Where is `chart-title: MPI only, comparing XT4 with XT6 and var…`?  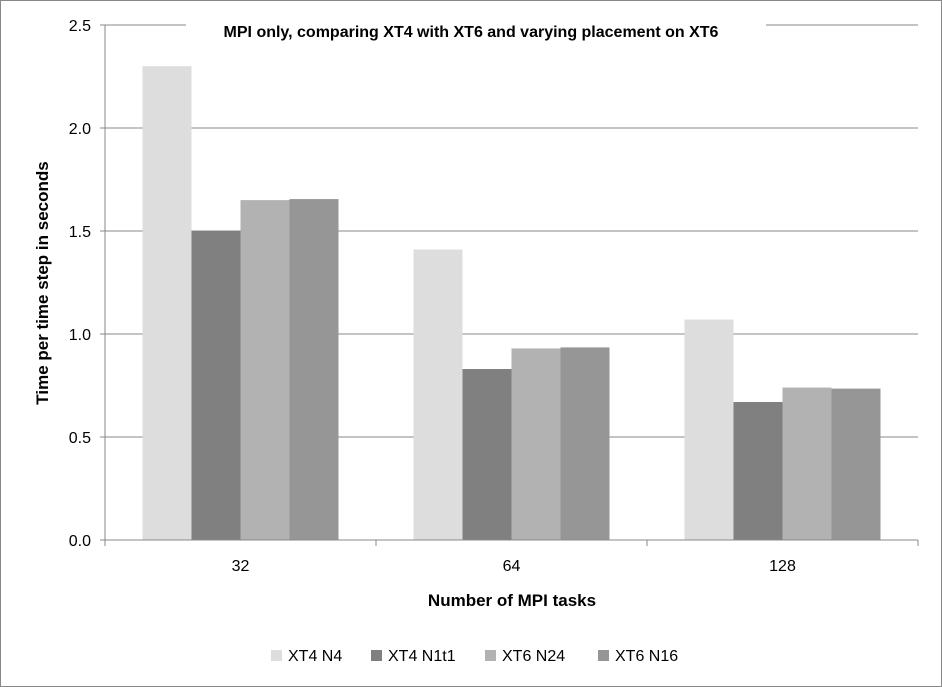
chart-title: MPI only, comparing XT4 with XT6 and var… is located at coordinates (471, 32).